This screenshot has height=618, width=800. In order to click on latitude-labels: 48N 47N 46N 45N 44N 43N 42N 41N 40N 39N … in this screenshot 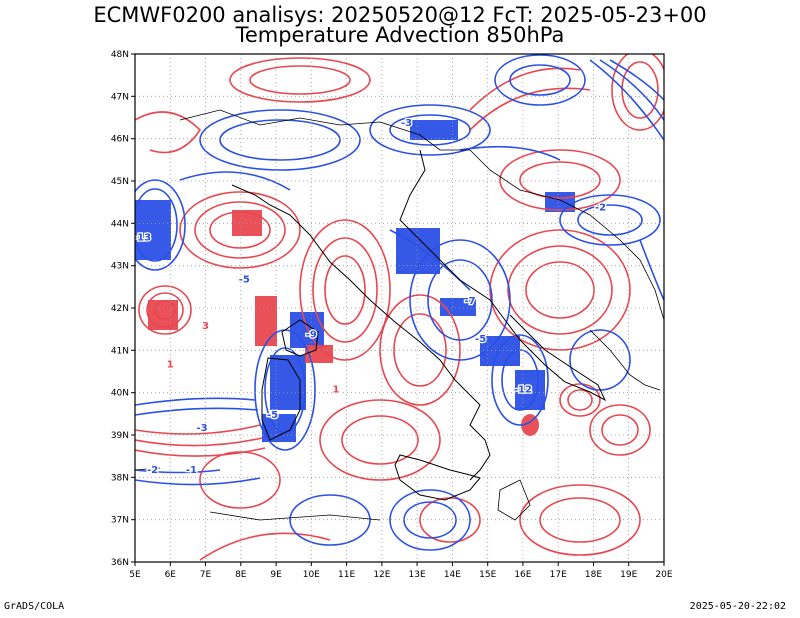, I will do `click(120, 309)`.